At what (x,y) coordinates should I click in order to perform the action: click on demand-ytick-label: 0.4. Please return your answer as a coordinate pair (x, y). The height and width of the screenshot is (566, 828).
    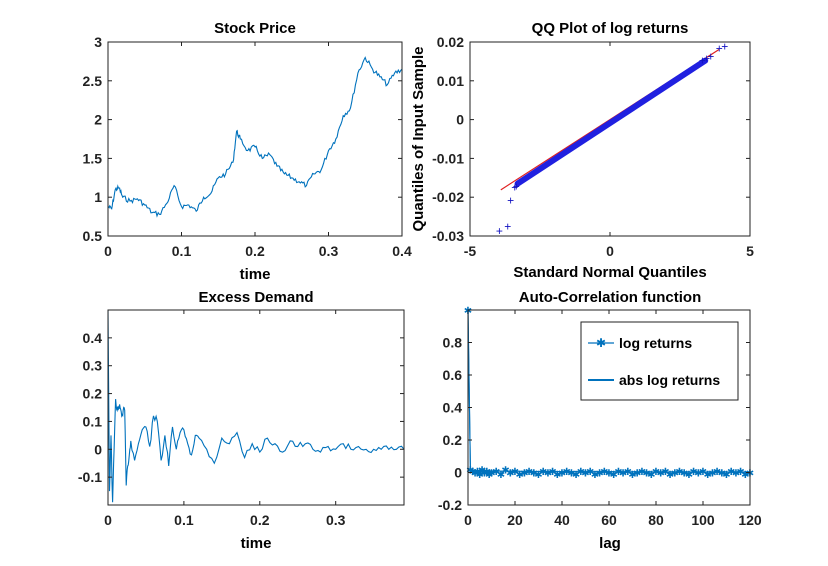
    Looking at the image, I should click on (93, 338).